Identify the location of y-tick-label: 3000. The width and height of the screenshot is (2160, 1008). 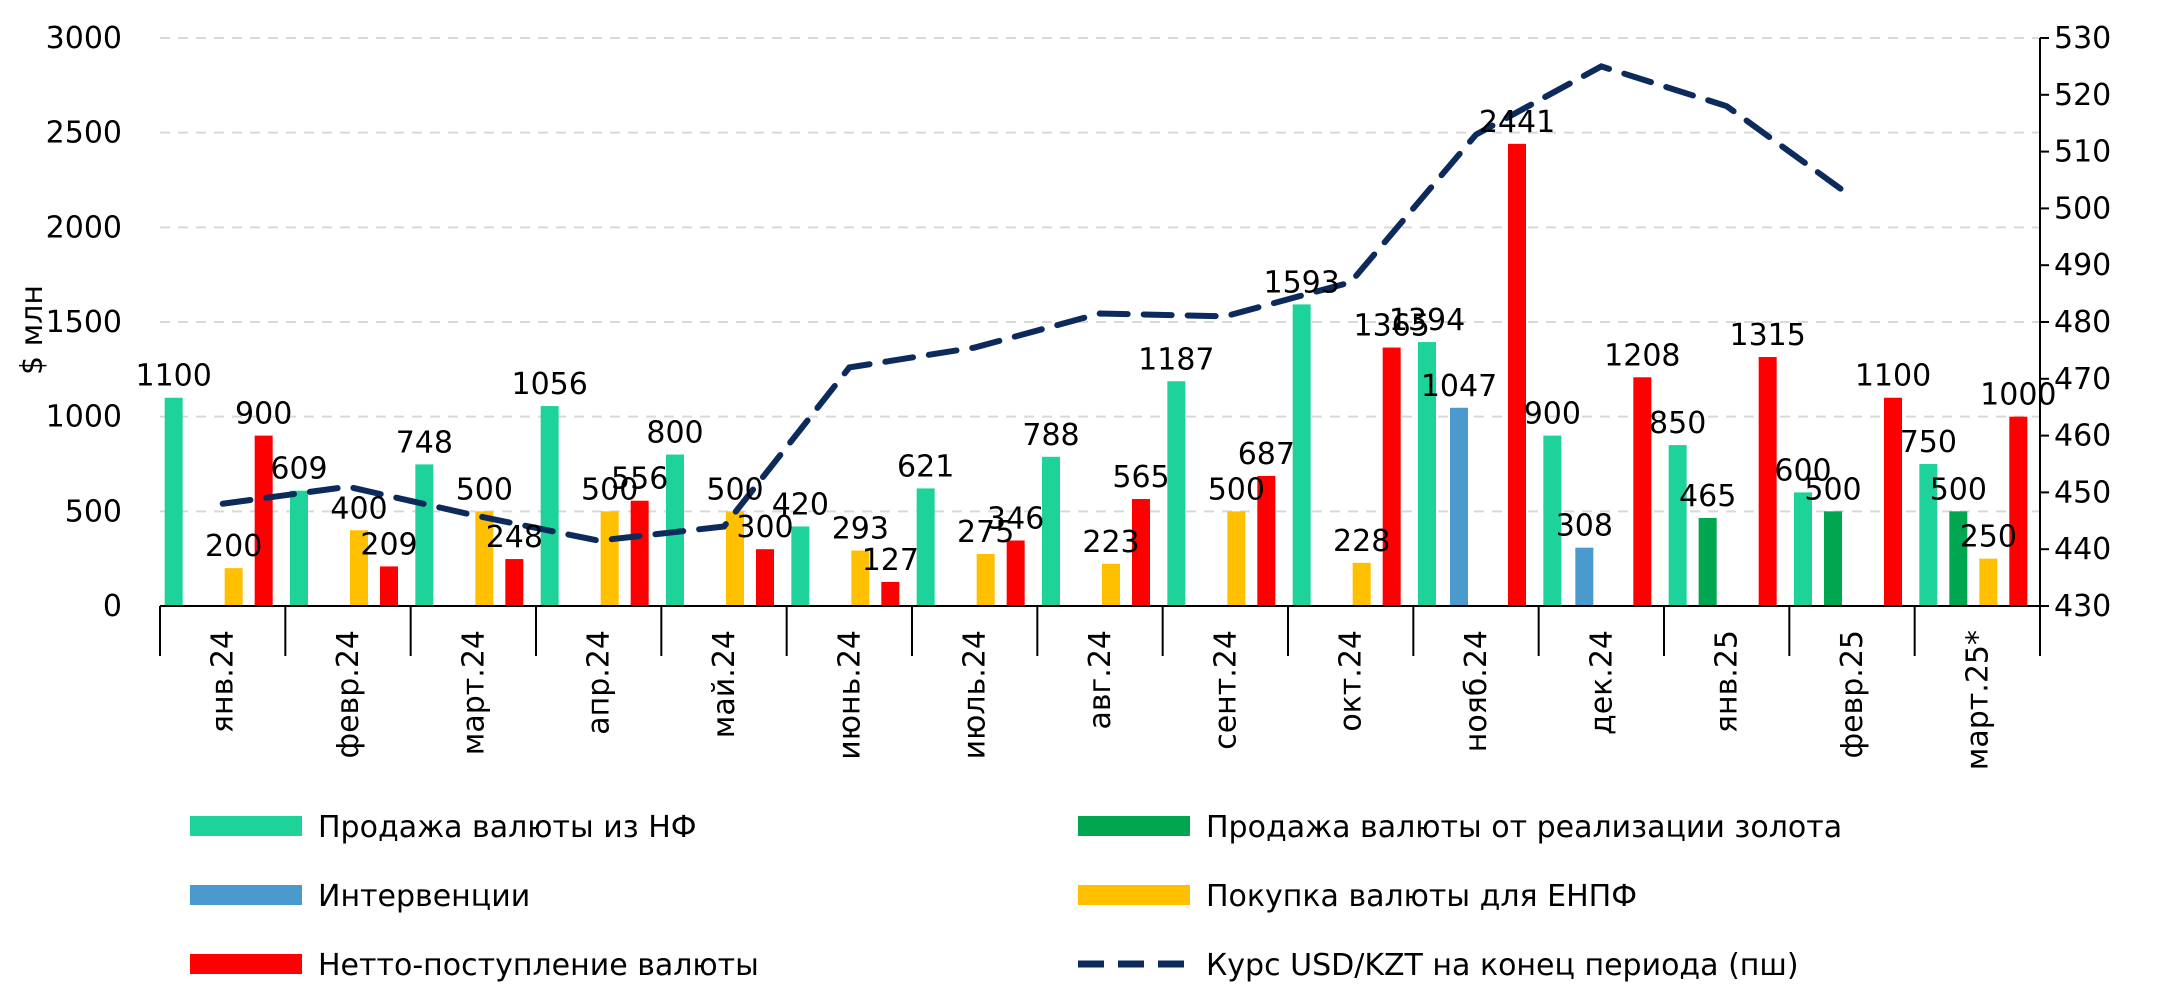
(84, 38).